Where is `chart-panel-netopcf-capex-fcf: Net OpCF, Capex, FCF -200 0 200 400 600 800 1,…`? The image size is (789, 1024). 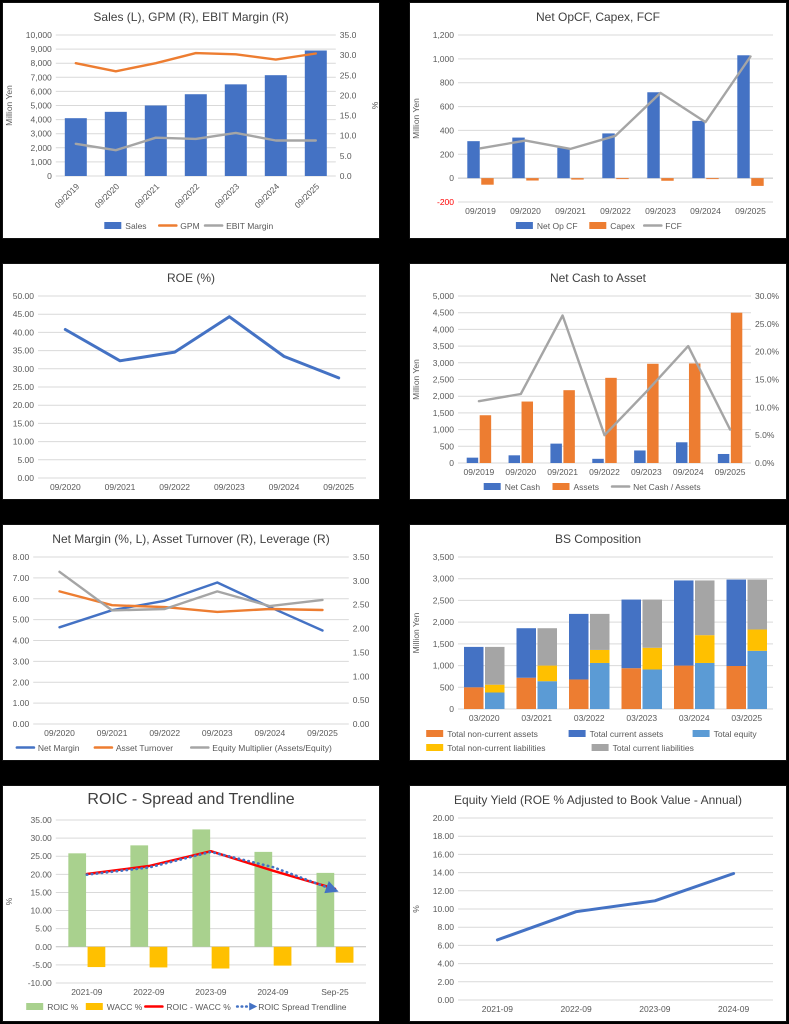 chart-panel-netopcf-capex-fcf: Net OpCF, Capex, FCF -200 0 200 400 600 800 1,… is located at coordinates (598, 120).